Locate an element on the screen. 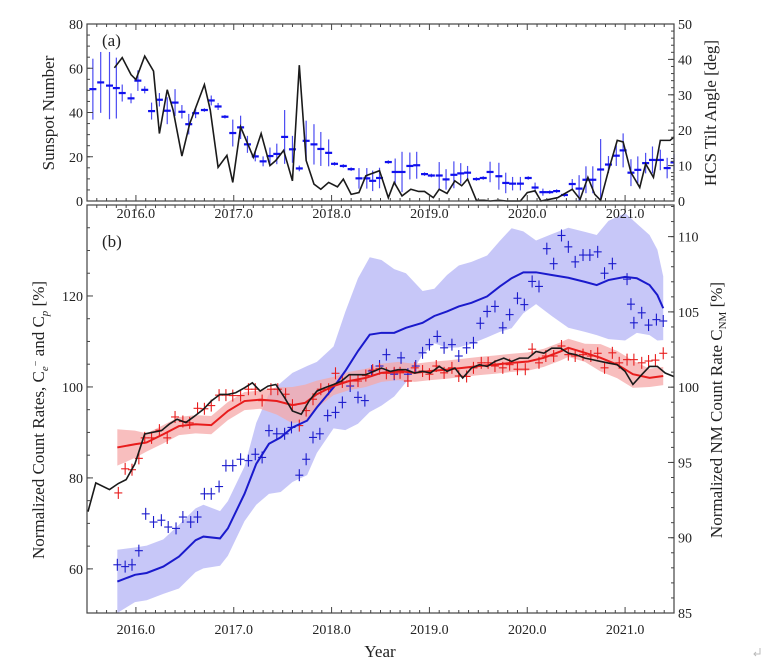  x-tick-label-bottom: 2020.0 is located at coordinates (527, 630).